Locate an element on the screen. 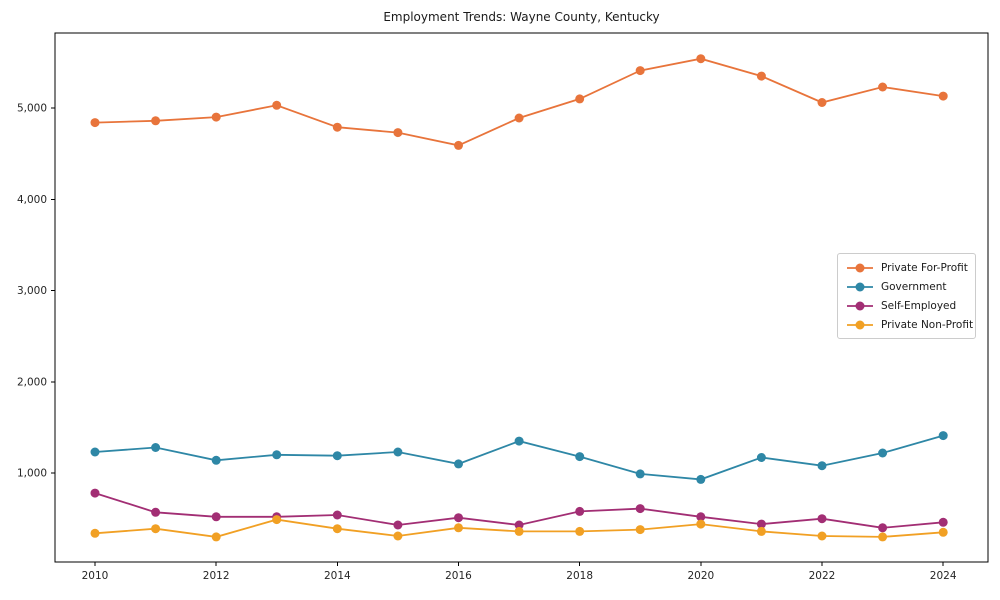  x-tick-label: 2020 is located at coordinates (700, 576).